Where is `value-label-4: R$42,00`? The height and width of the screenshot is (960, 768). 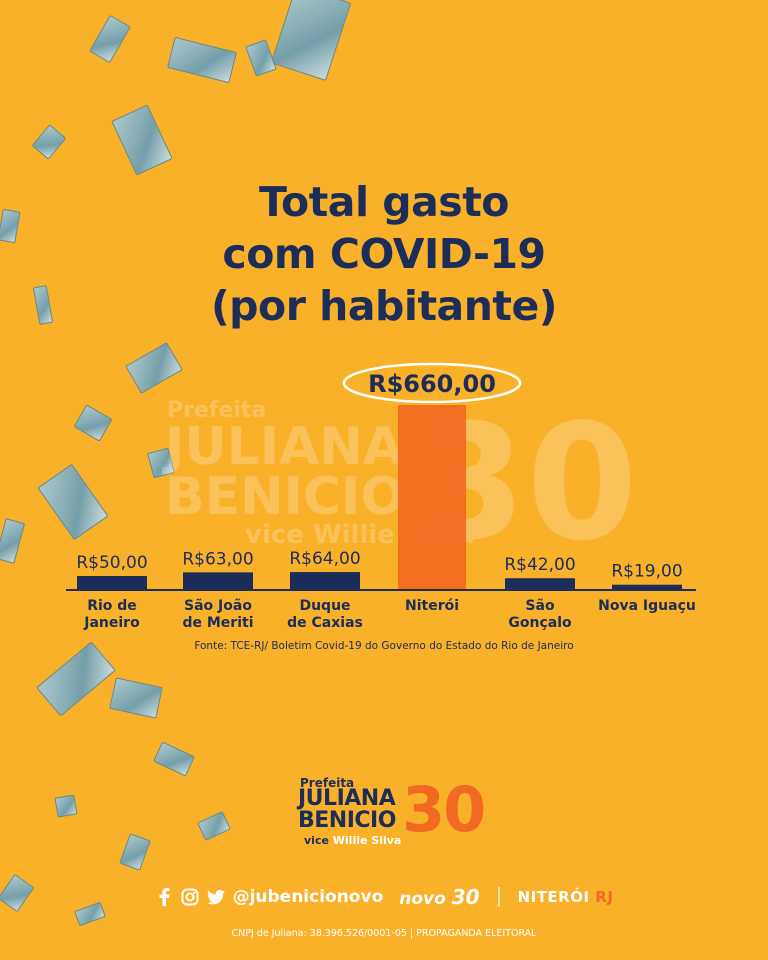
value-label-4: R$42,00 is located at coordinates (539, 565).